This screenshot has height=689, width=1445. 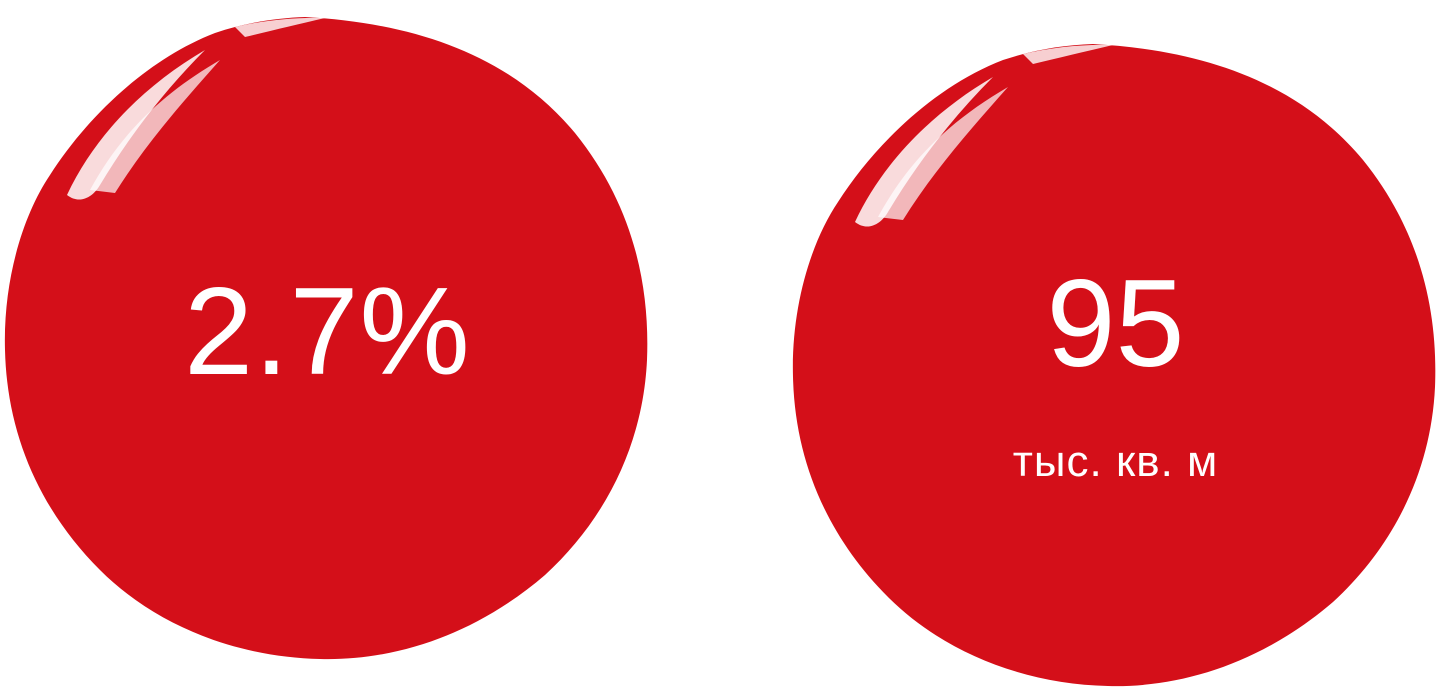 What do you see at coordinates (1115, 461) in the screenshot?
I see `stat-unit: тыс. кв. м` at bounding box center [1115, 461].